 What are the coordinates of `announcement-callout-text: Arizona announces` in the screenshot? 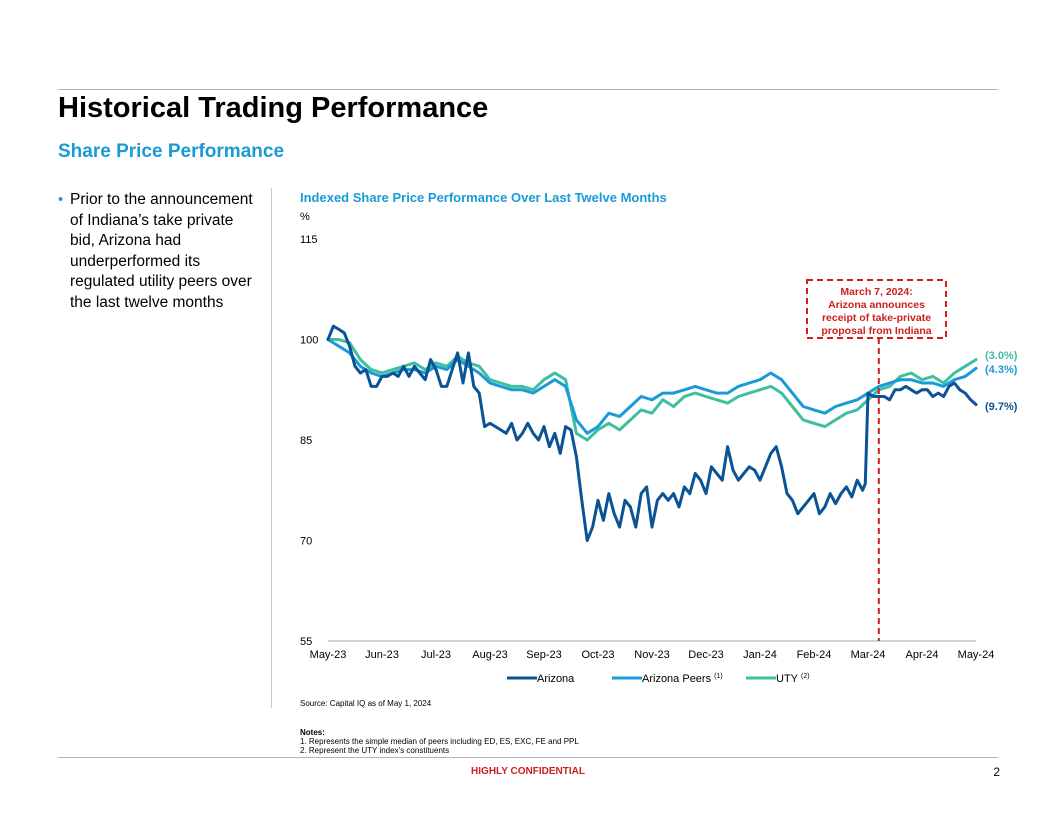 It's located at (876, 305).